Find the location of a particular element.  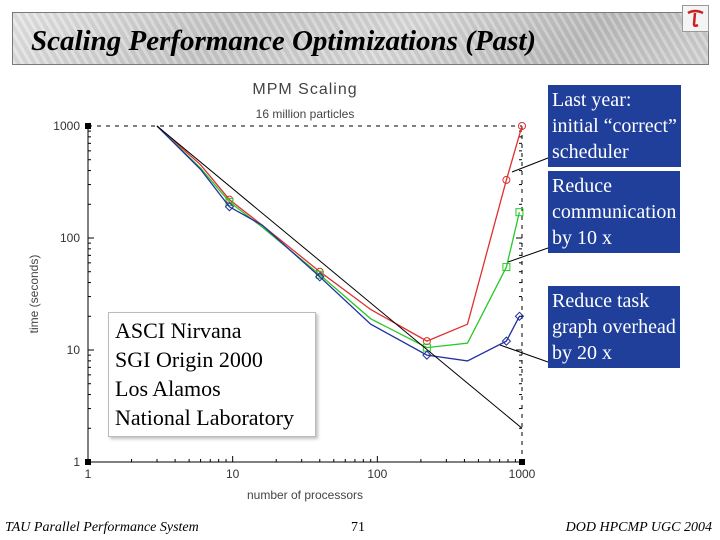

y-tick-label: 10 is located at coordinates (74, 350).